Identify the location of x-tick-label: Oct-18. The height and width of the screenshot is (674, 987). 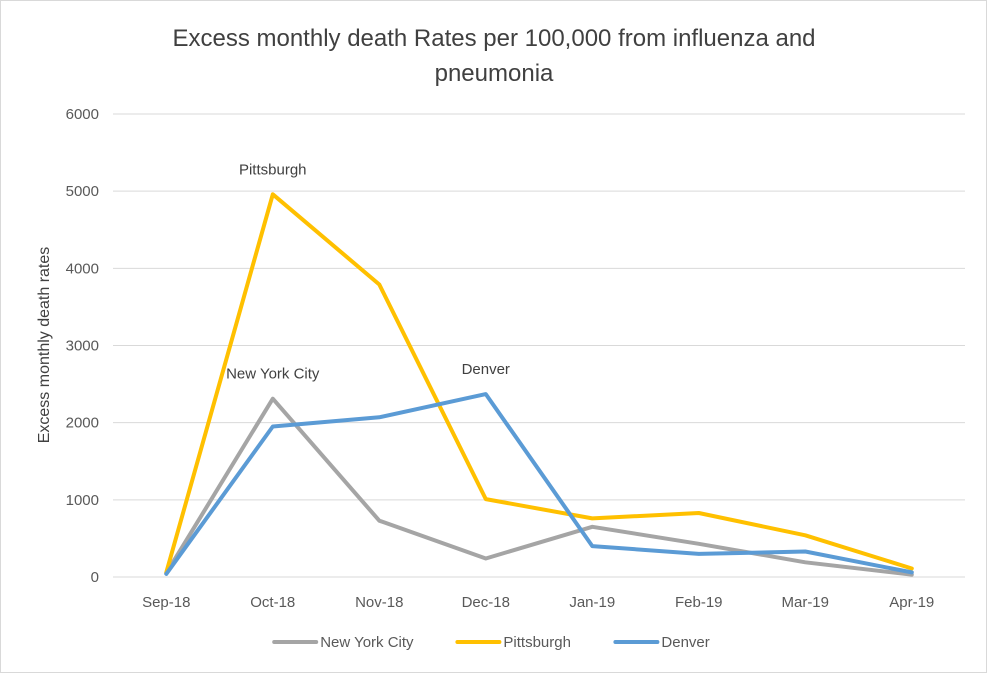
(272, 602).